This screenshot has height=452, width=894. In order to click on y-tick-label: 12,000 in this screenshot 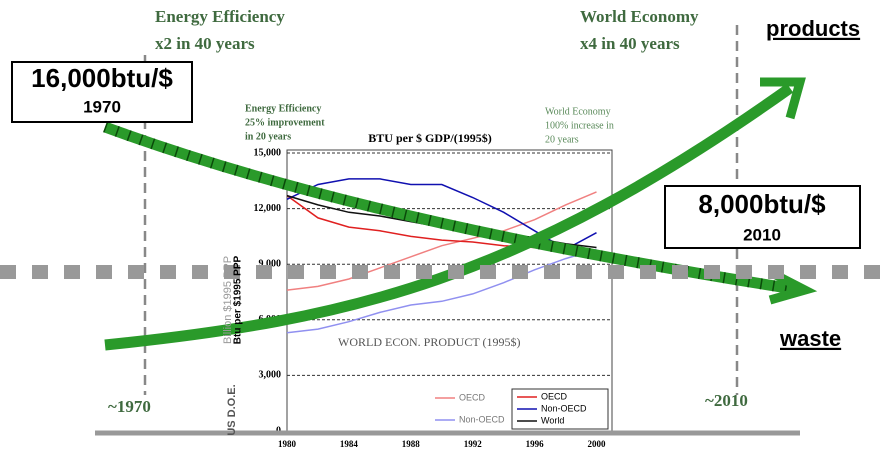, I will do `click(268, 208)`.